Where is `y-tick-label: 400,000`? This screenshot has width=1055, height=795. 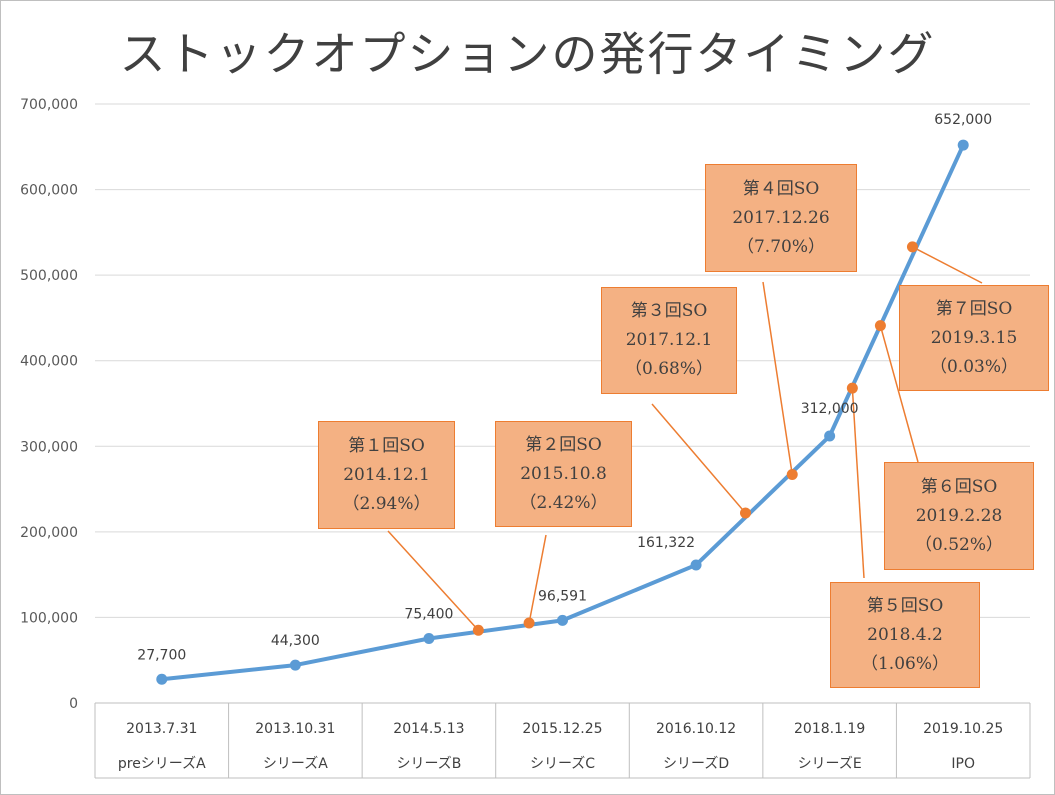
y-tick-label: 400,000 is located at coordinates (49, 362).